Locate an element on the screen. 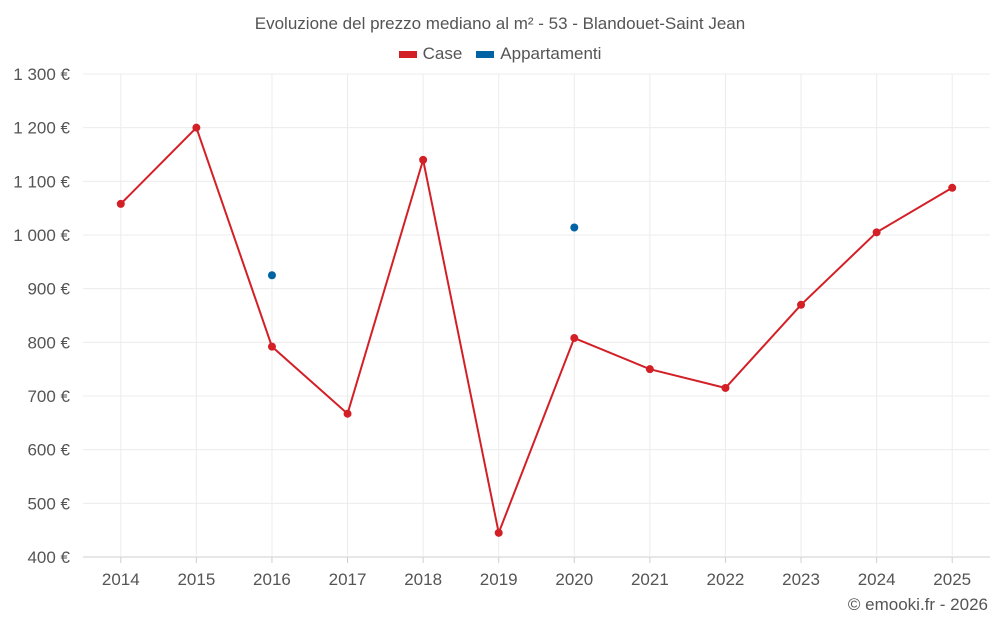 The image size is (1000, 625). legend-label-case: Case is located at coordinates (442, 53).